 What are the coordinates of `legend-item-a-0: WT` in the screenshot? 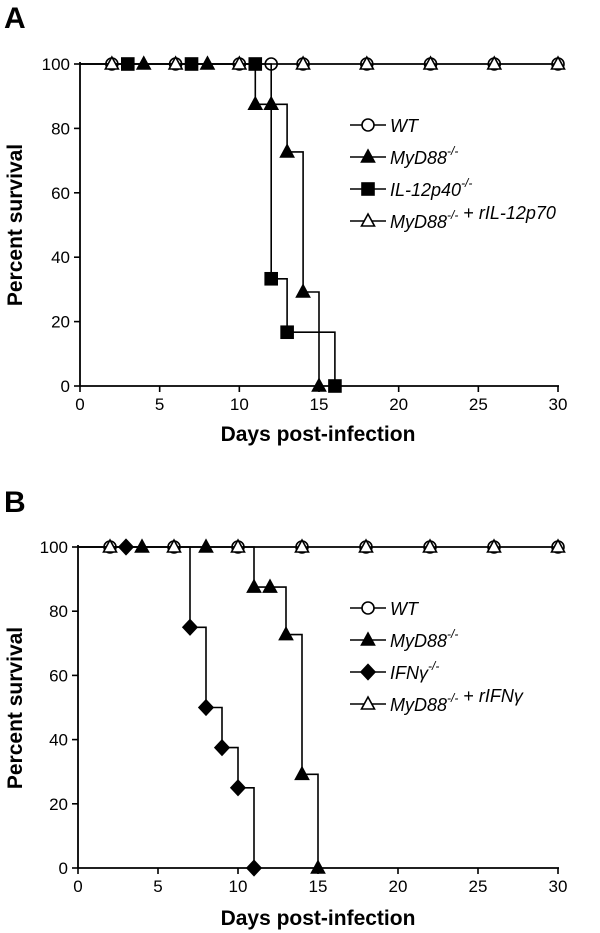 It's located at (385, 126).